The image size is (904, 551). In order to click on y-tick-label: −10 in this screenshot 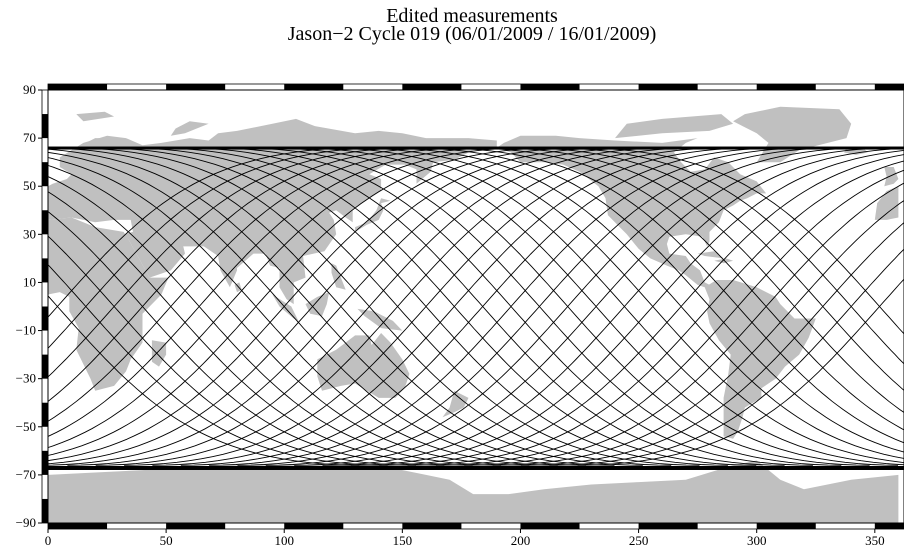, I will do `click(26, 330)`.